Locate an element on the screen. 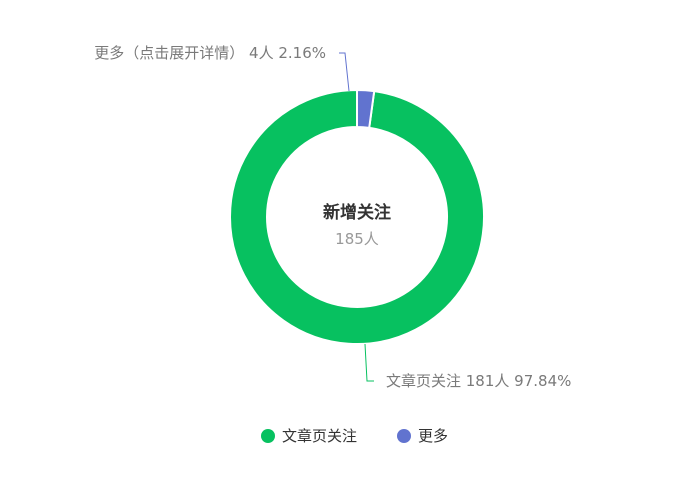 This screenshot has height=496, width=687. center-subtitle: 185人 is located at coordinates (357, 239).